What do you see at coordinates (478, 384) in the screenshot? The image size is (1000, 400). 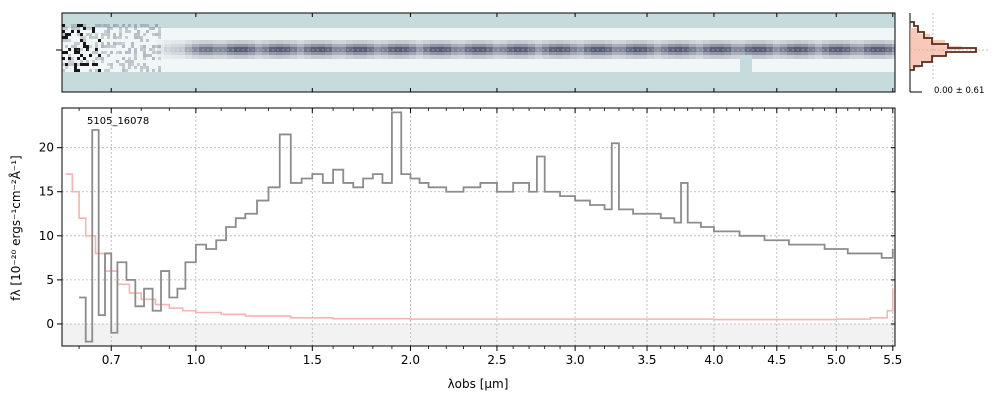 I see `x-axis-label: λobs [μm]` at bounding box center [478, 384].